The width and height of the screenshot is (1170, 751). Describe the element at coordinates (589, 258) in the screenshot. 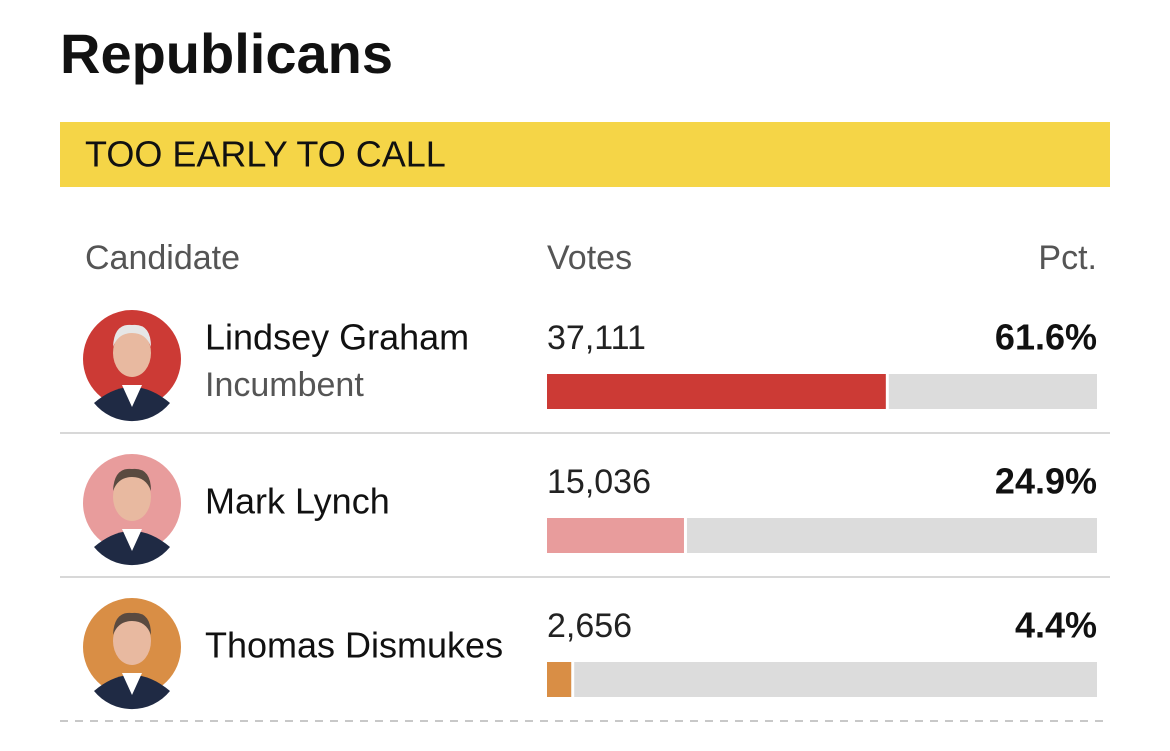

I see `column-header: Votes` at that location.